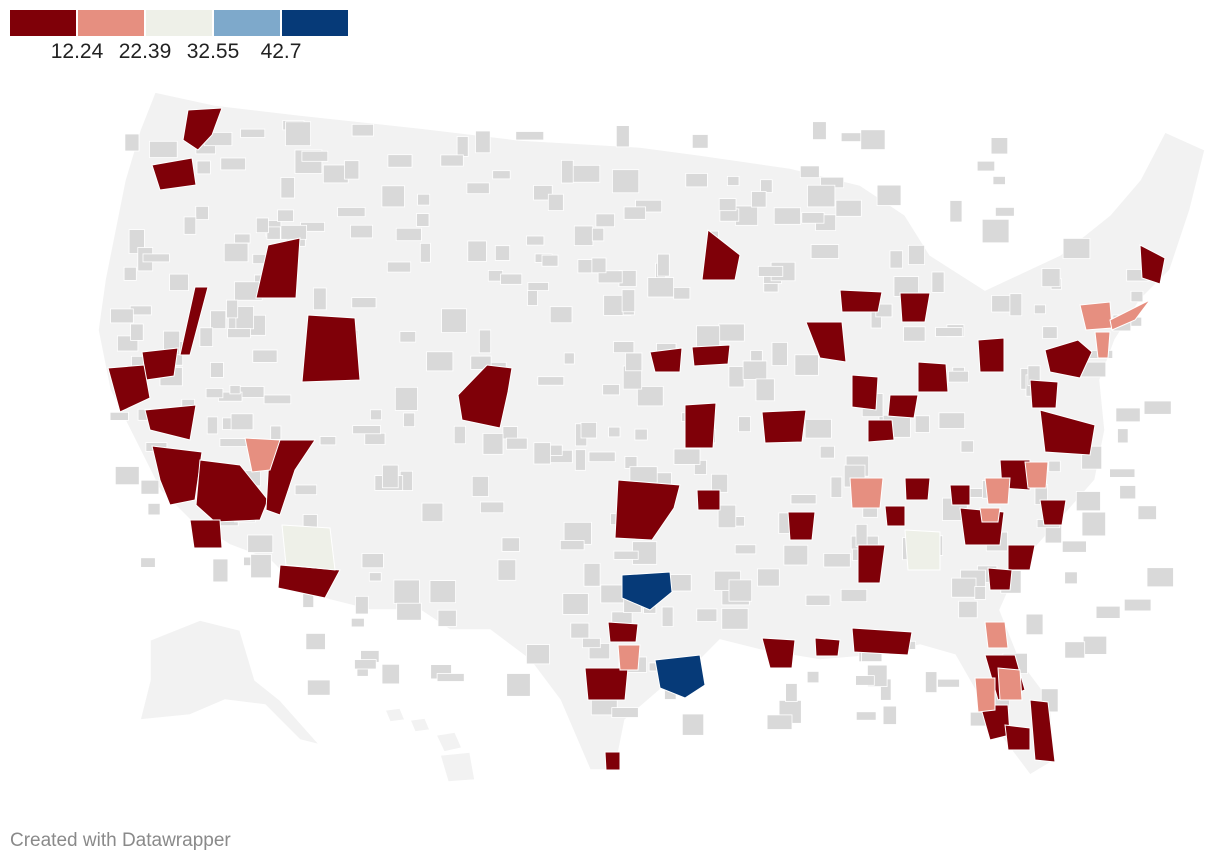 The image size is (1220, 866). Describe the element at coordinates (1044, 394) in the screenshot. I see `metro-dc-baltimore` at that location.